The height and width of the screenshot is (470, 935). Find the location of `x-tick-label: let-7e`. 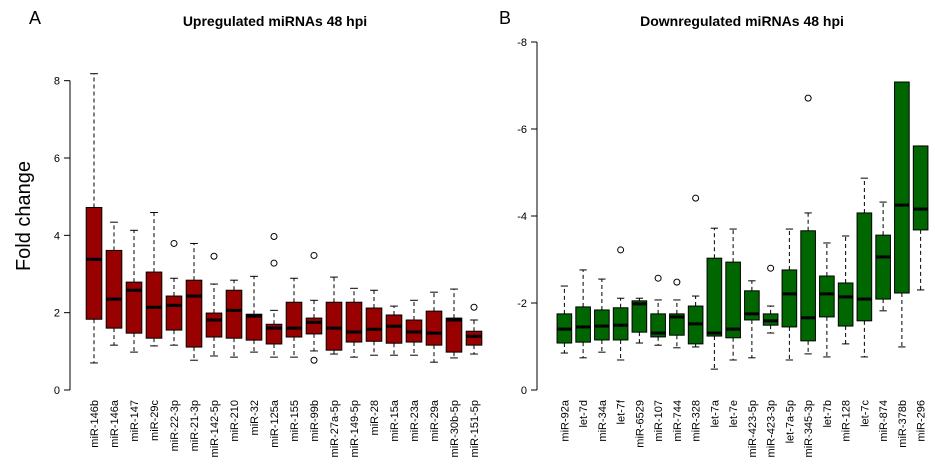

x-tick-label: let-7e is located at coordinates (734, 414).